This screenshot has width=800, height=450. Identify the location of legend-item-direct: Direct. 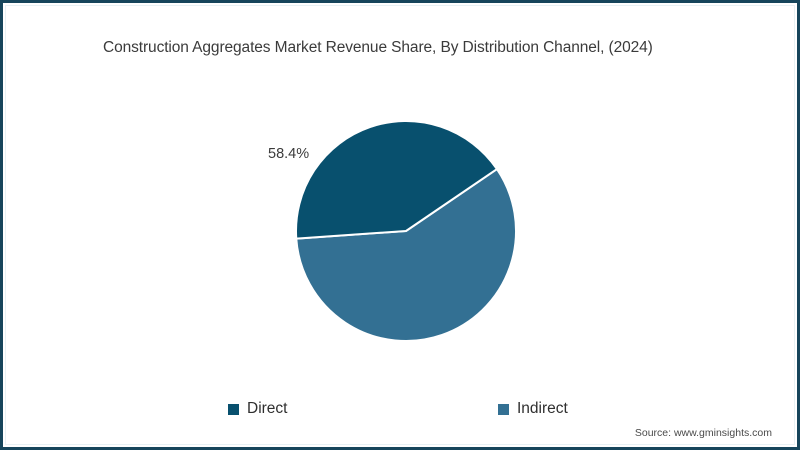
(257, 409).